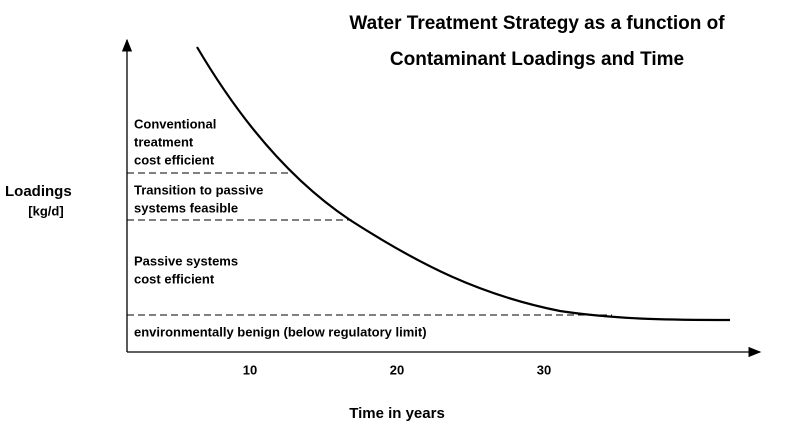 This screenshot has width=795, height=426. I want to click on x-tick-label: 20, so click(397, 369).